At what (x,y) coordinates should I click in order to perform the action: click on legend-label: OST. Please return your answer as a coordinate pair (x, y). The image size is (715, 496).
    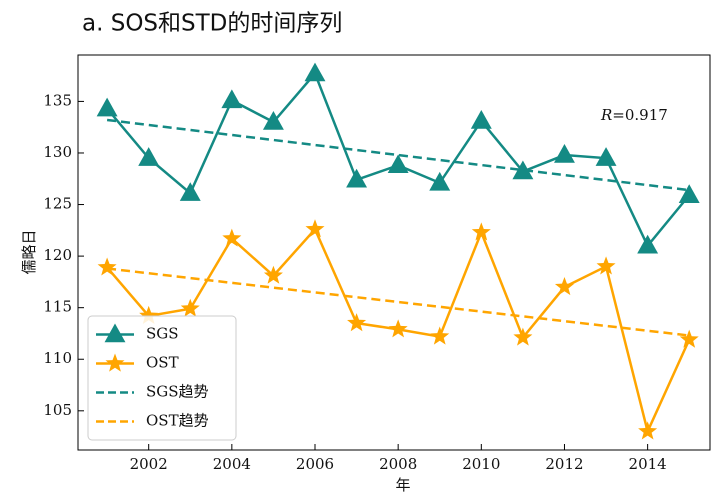
    Looking at the image, I should click on (162, 363).